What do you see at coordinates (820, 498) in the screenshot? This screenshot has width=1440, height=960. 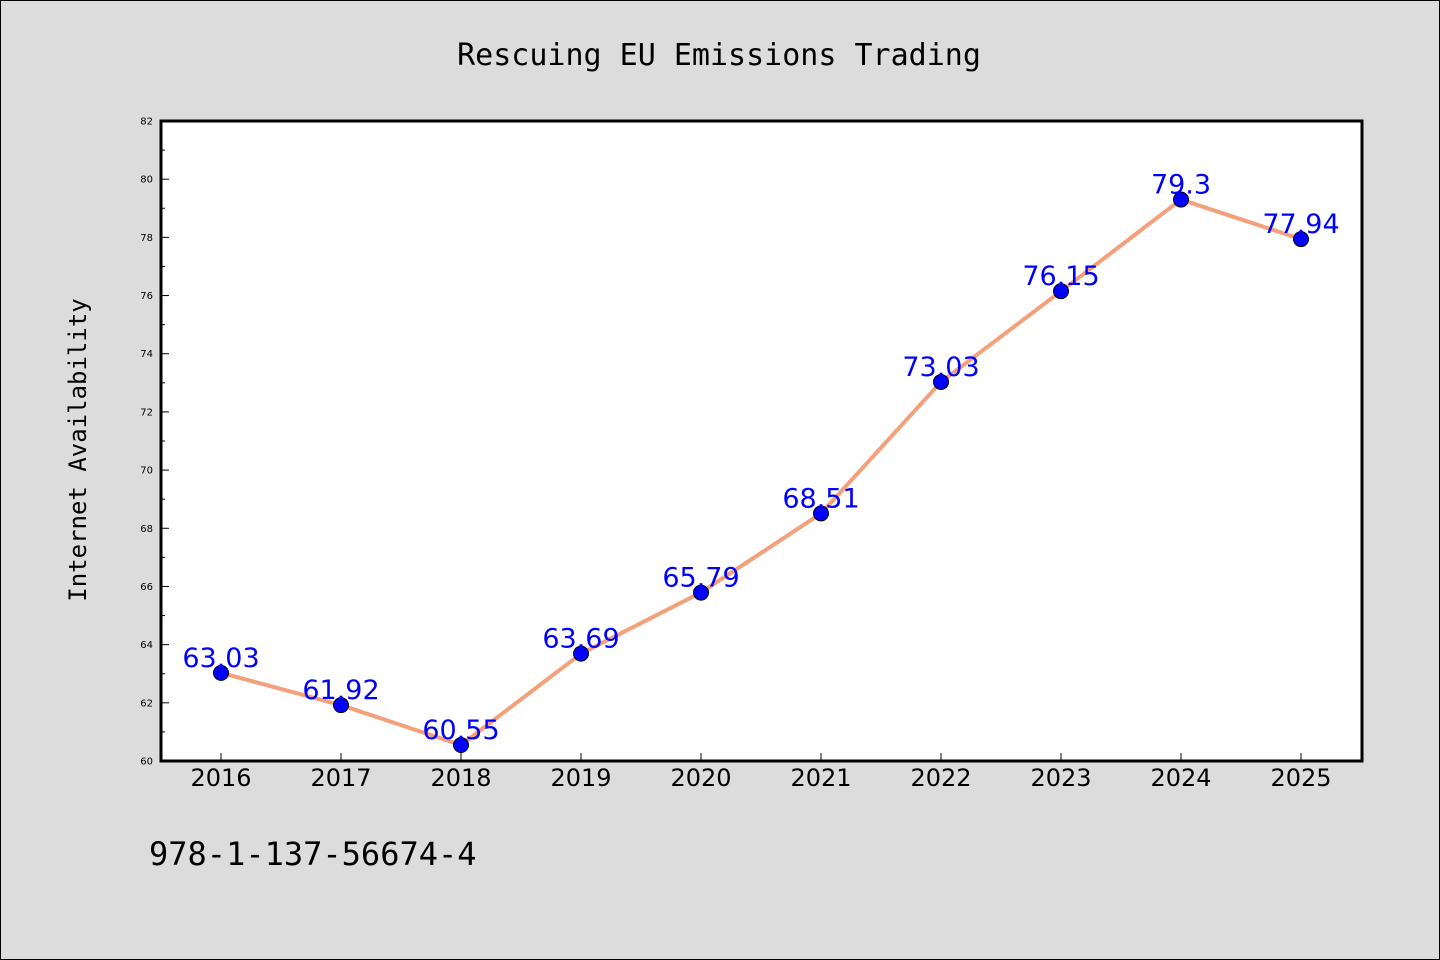 I see `data-label: 68.51` at bounding box center [820, 498].